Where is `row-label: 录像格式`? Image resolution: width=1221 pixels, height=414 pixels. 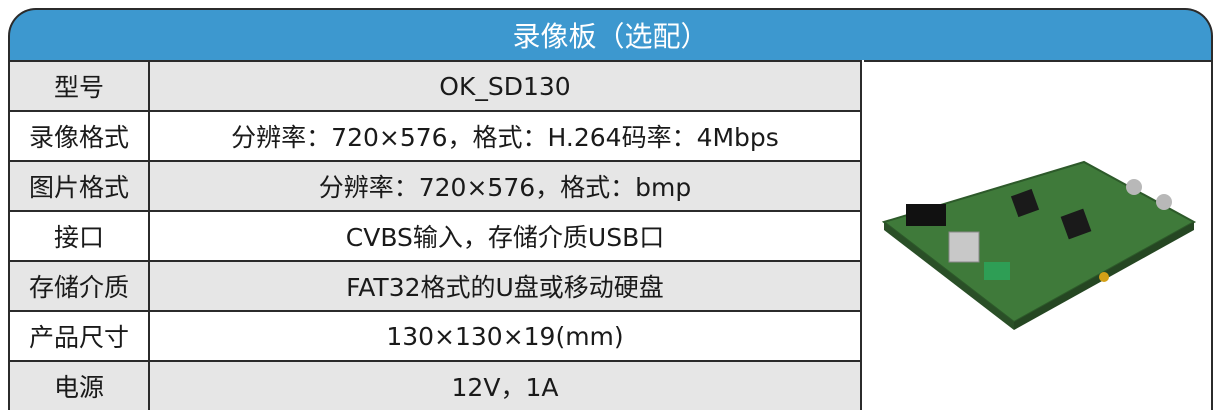 row-label: 录像格式 is located at coordinates (80, 136).